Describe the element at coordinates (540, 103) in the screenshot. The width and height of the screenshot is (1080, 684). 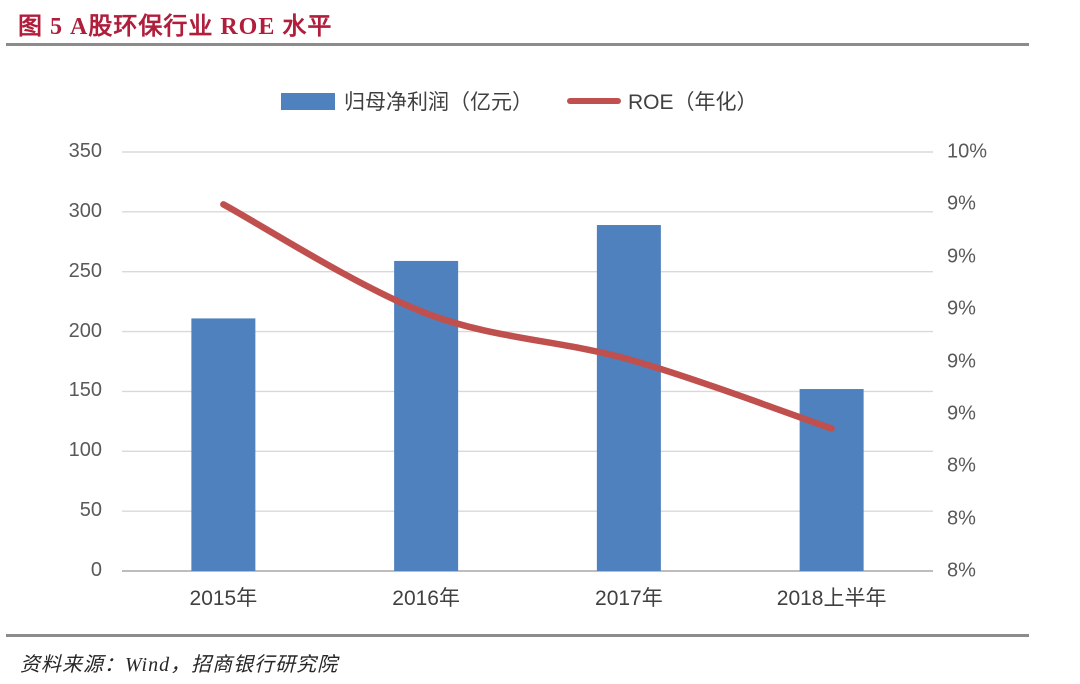
I see `chart-legend: 归母净利润（亿元） ROE（年化）` at that location.